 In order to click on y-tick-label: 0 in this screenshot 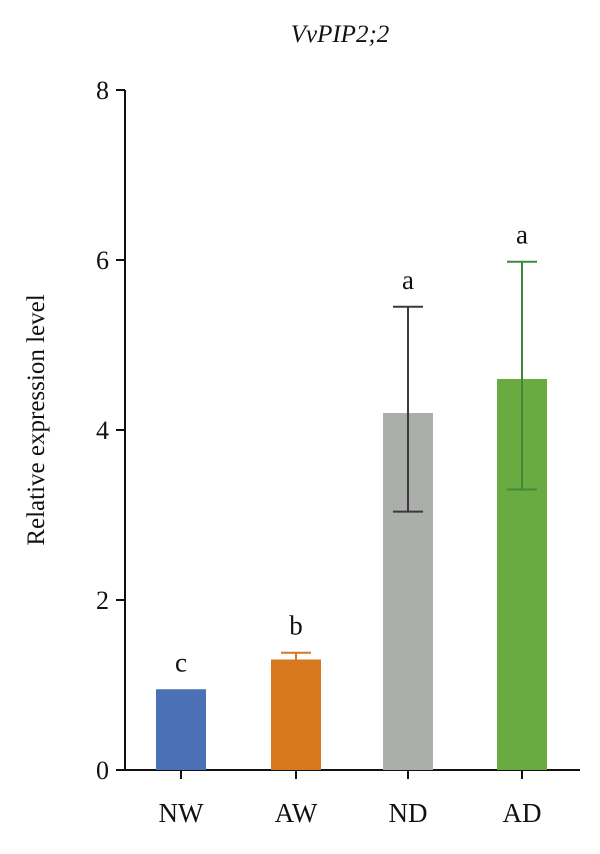, I will do `click(102, 770)`.